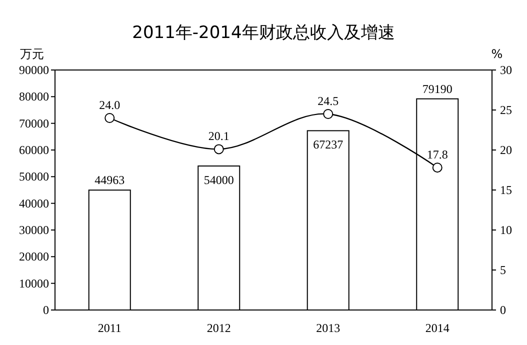 This screenshot has width=527, height=345. Describe the element at coordinates (219, 136) in the screenshot. I see `data-label: 20.1` at that location.